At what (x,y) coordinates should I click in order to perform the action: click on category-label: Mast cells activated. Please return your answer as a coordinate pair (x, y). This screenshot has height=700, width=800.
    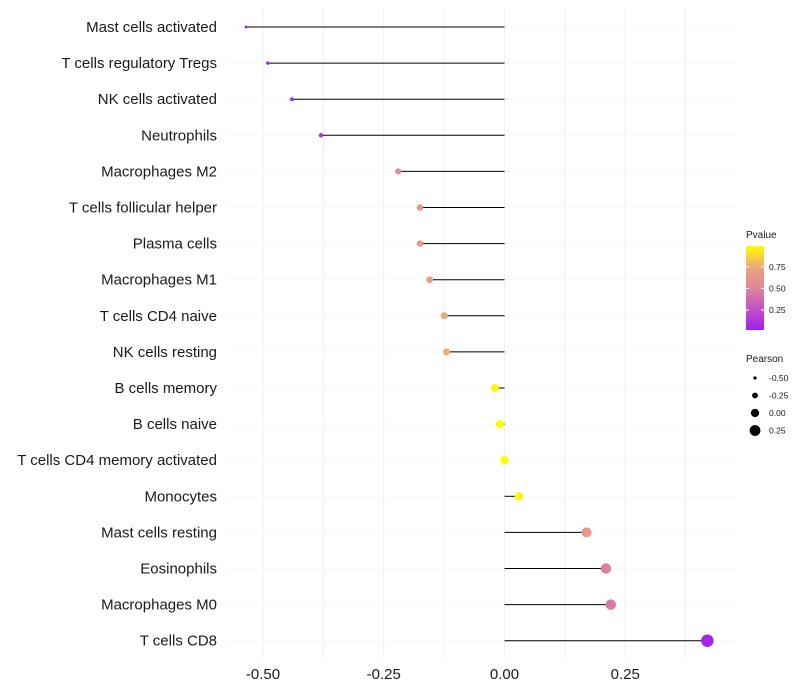
    Looking at the image, I should click on (151, 27).